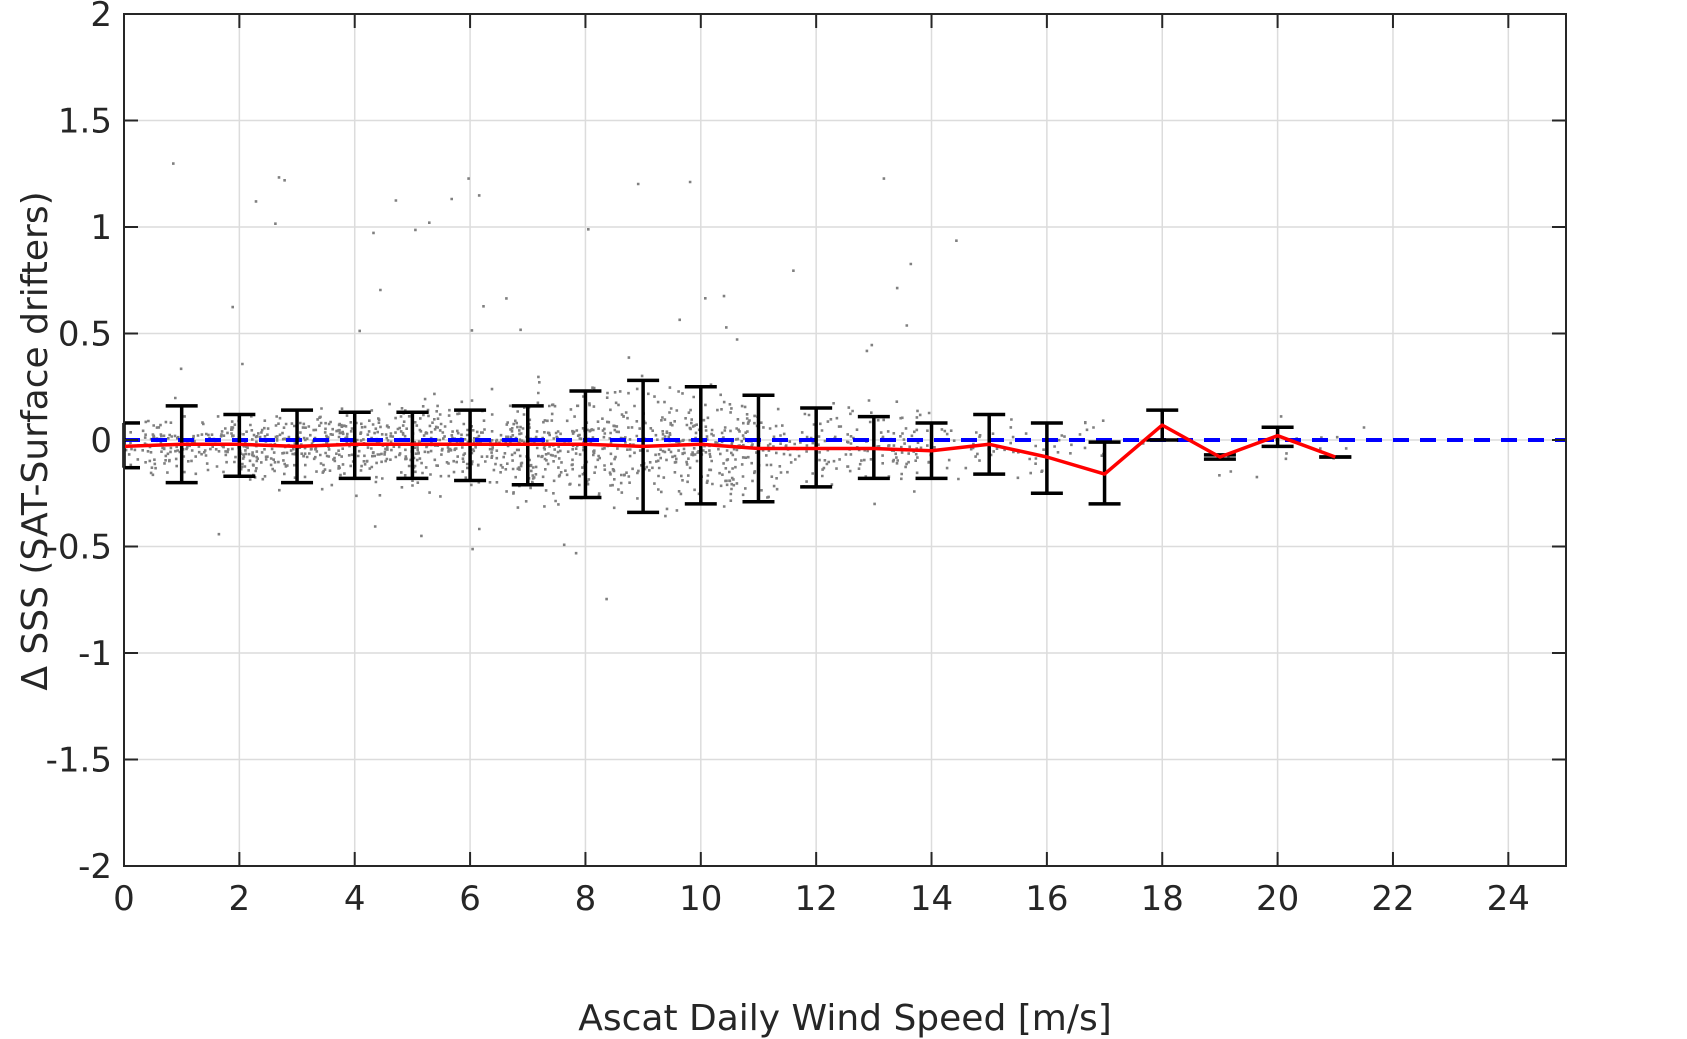  I want to click on x-tick-label: 16, so click(1046, 899).